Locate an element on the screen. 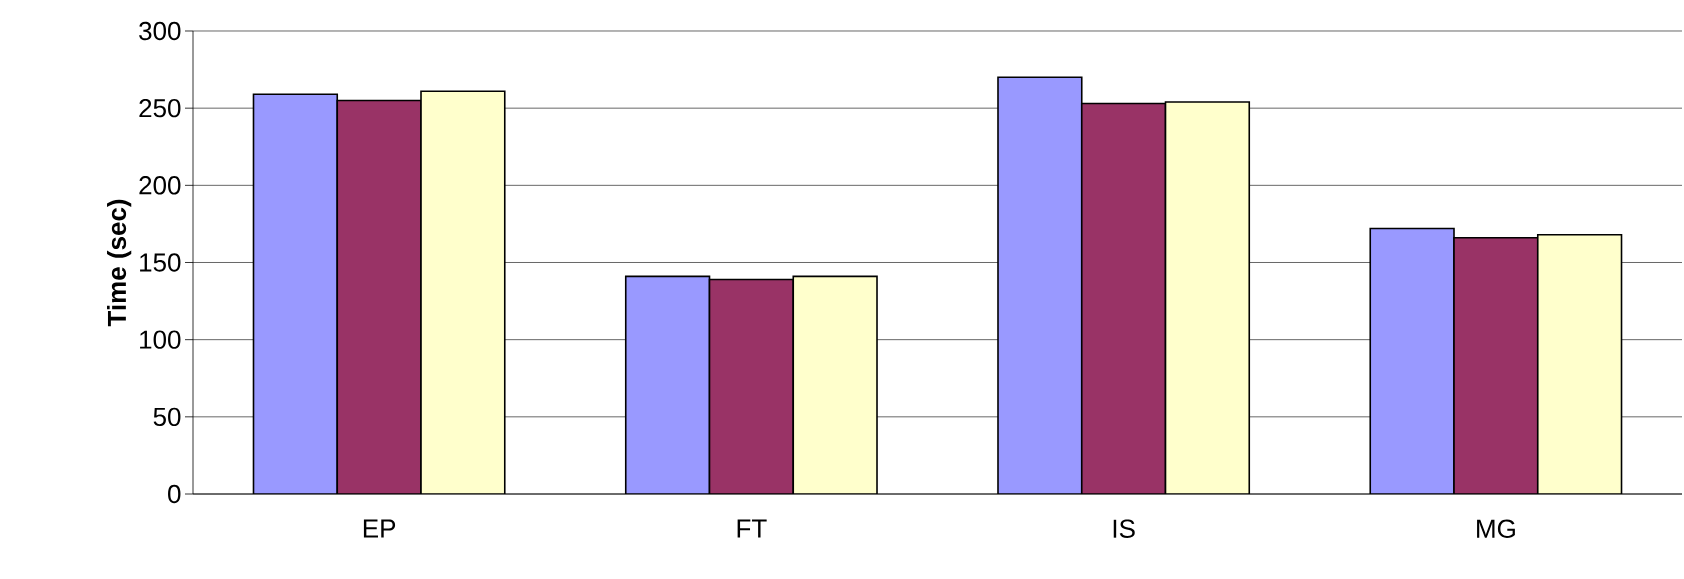 The height and width of the screenshot is (579, 1684). x-tick-label: IS is located at coordinates (1124, 528).